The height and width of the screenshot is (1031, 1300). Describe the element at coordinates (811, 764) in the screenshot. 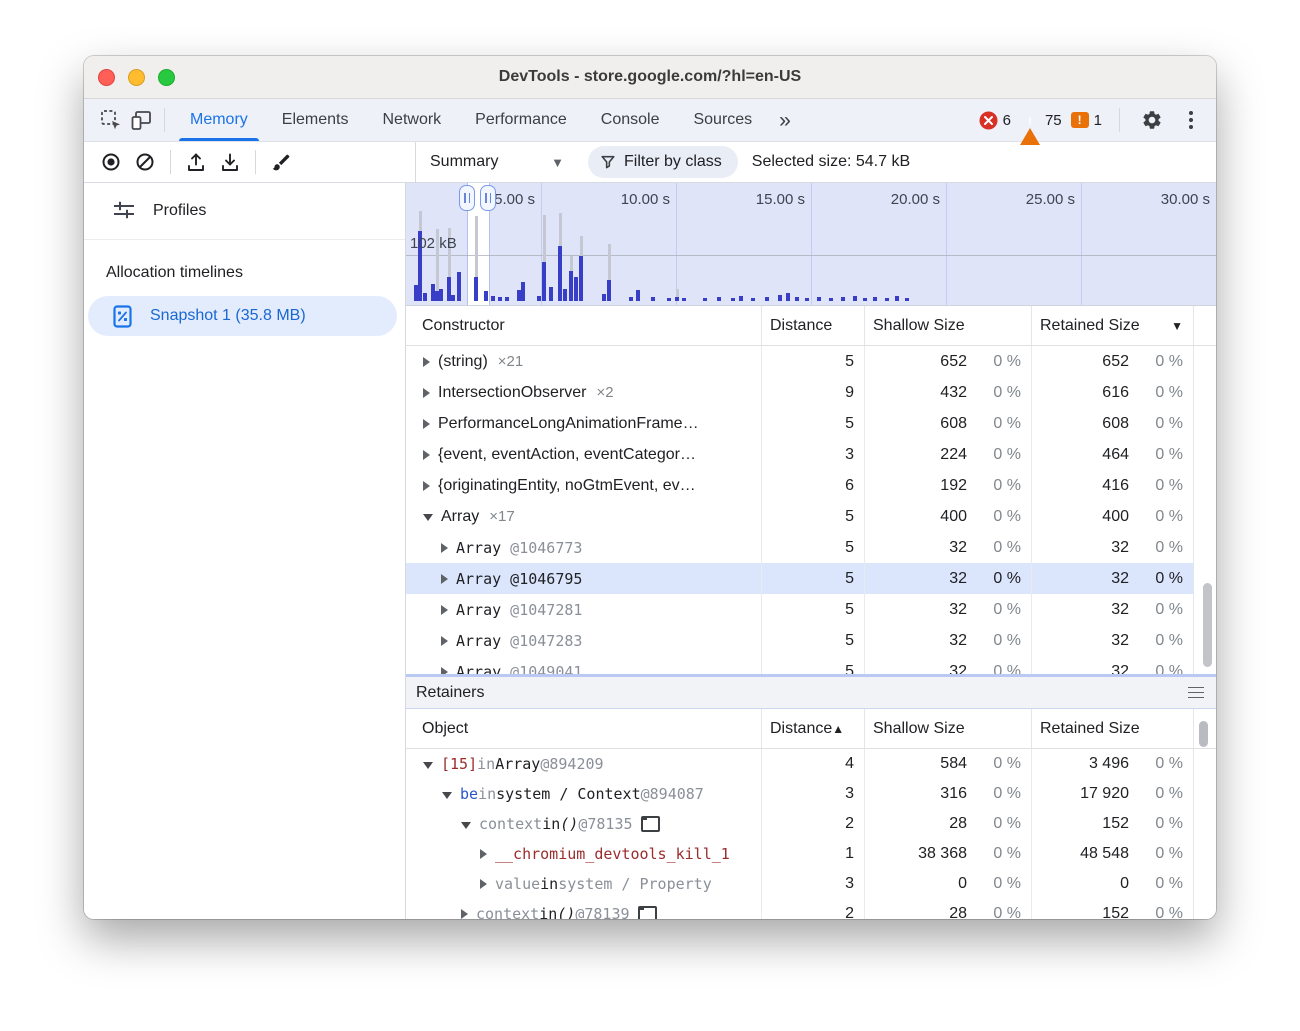

I see `retainer-row: [15] in Array @894209 4 584 0 % 3 496 0 %` at that location.